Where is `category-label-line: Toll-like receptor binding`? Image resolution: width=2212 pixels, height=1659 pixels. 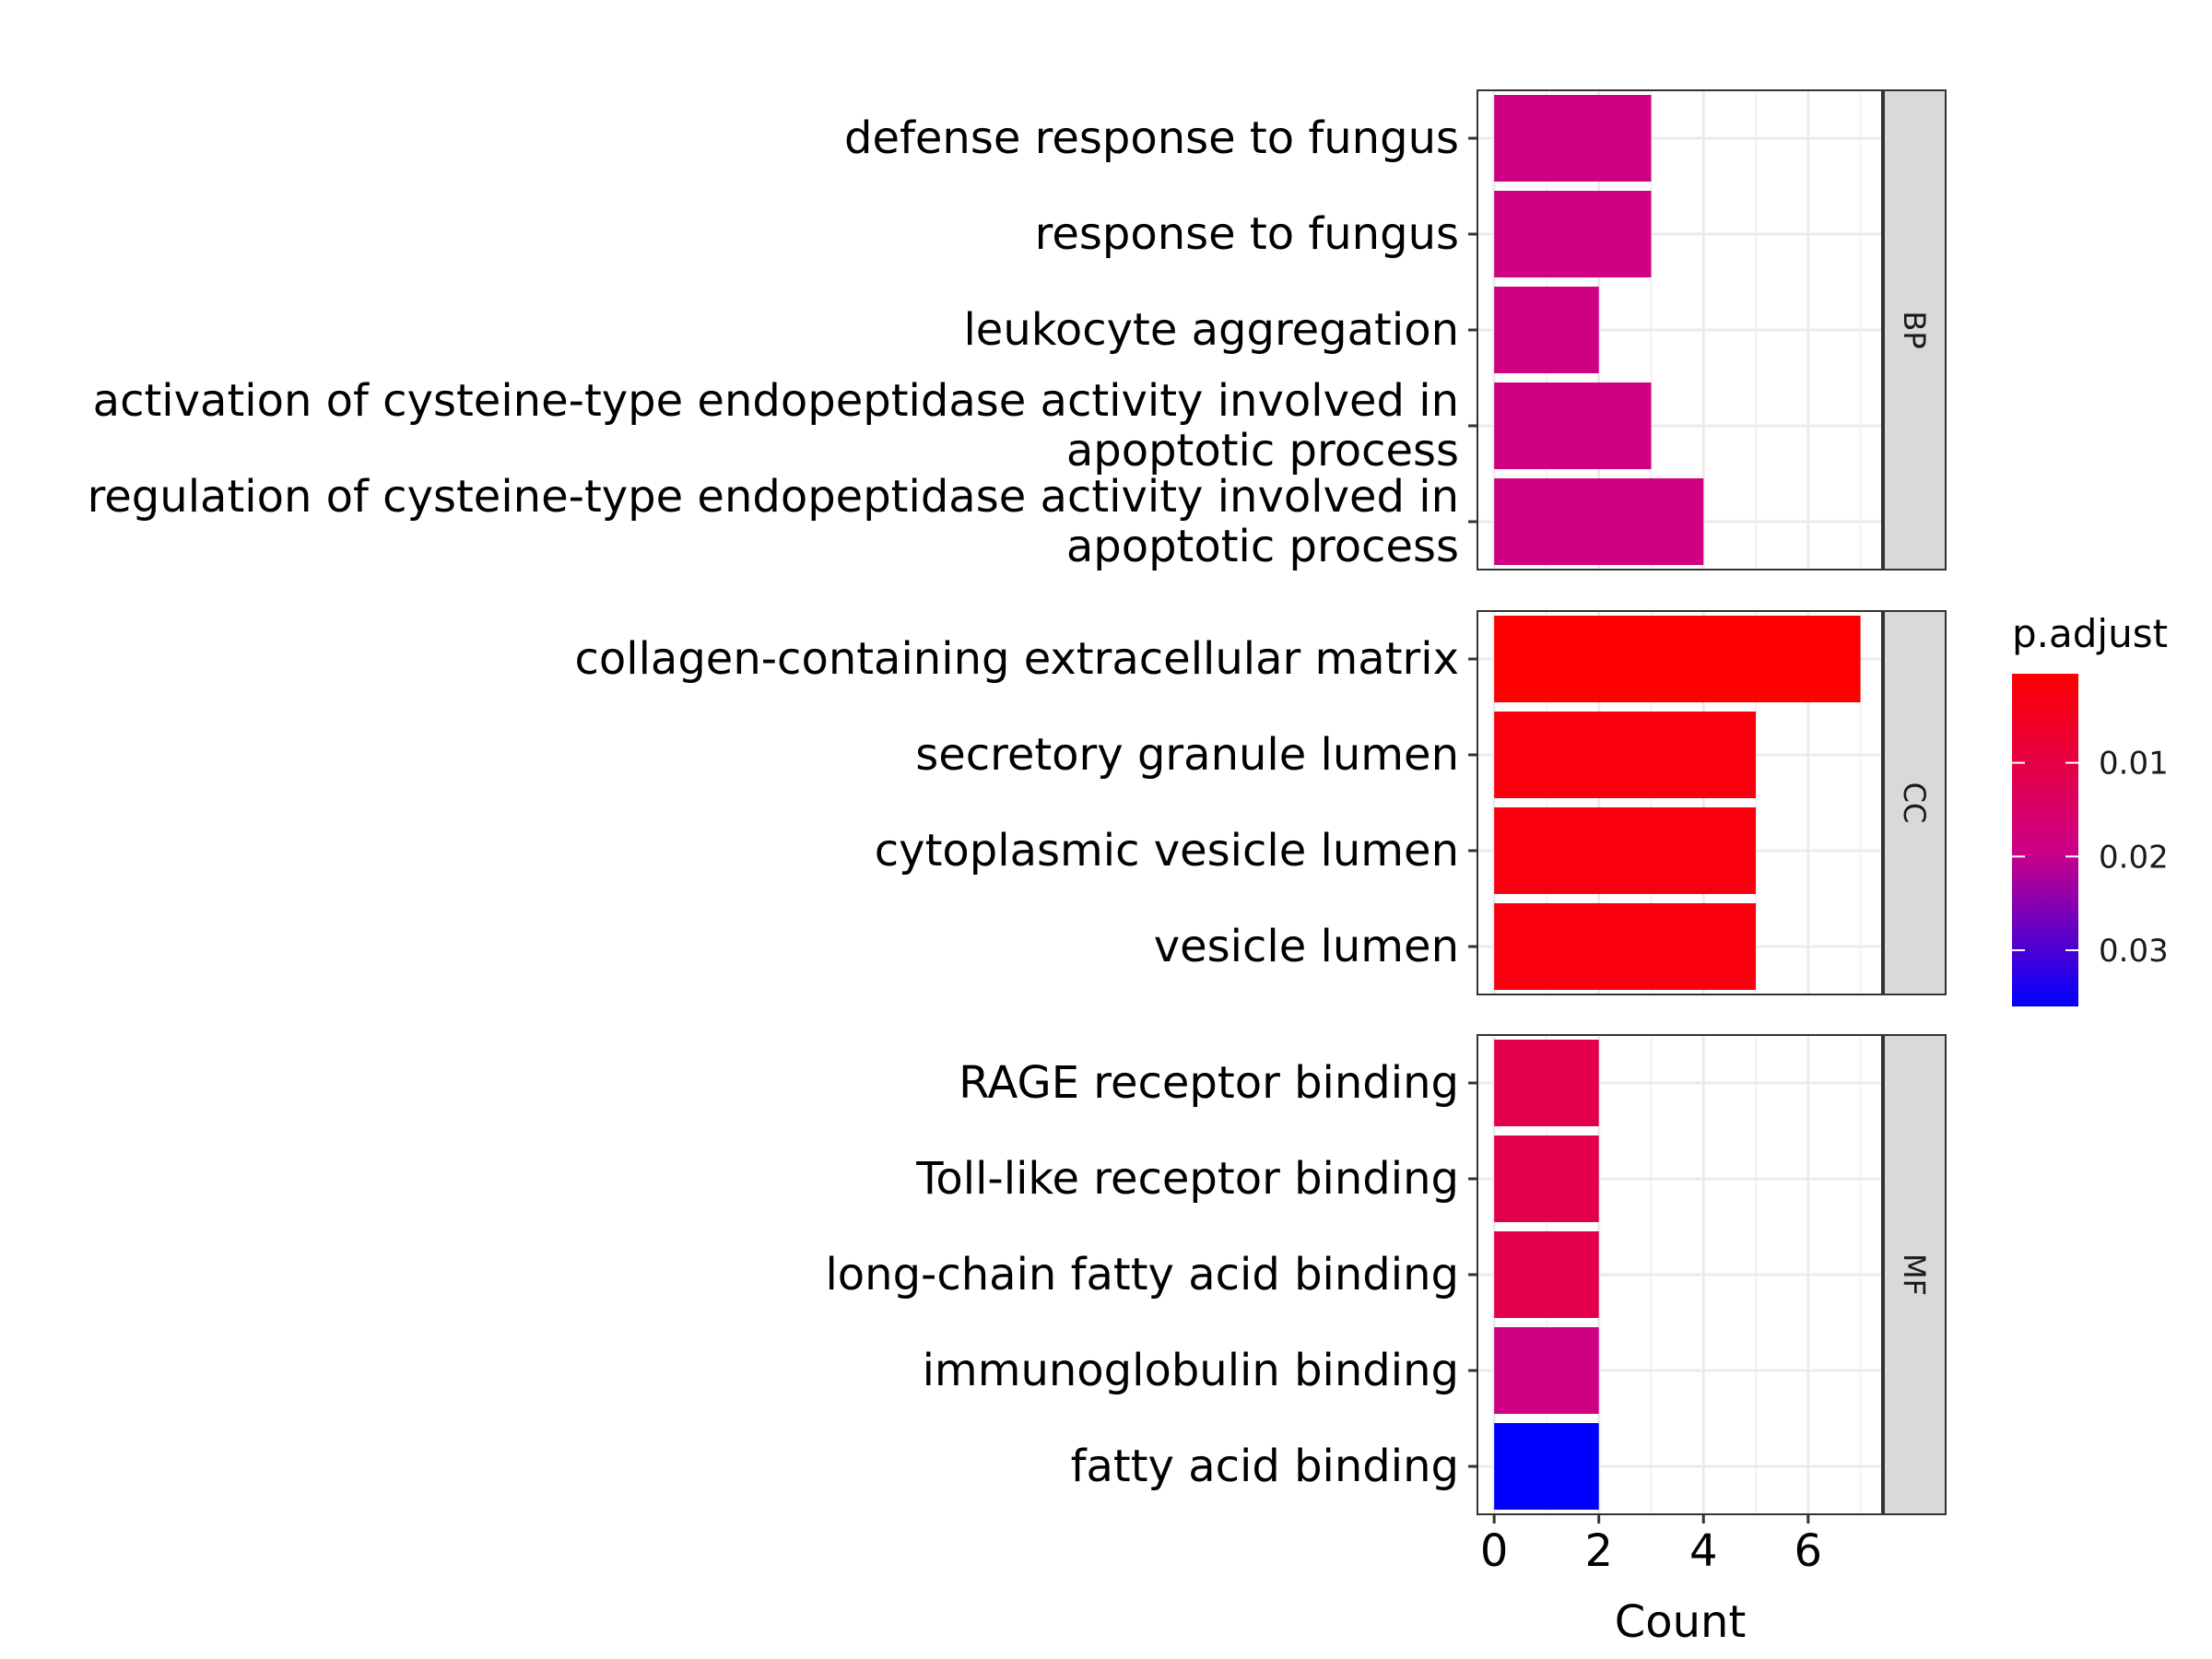 category-label-line: Toll-like receptor binding is located at coordinates (1187, 1179).